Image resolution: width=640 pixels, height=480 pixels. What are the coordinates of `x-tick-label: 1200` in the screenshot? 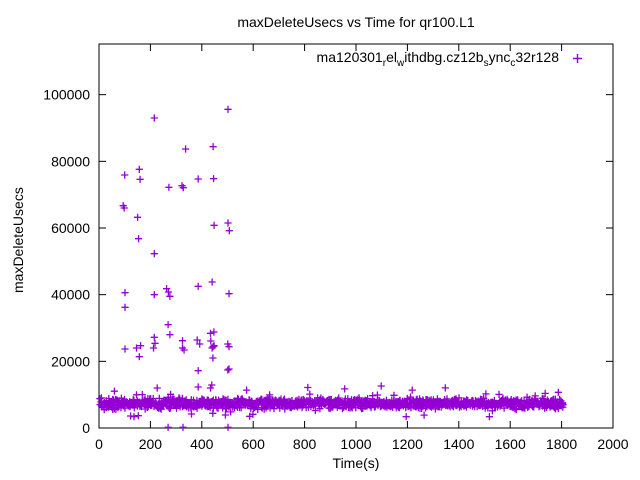 It's located at (407, 444).